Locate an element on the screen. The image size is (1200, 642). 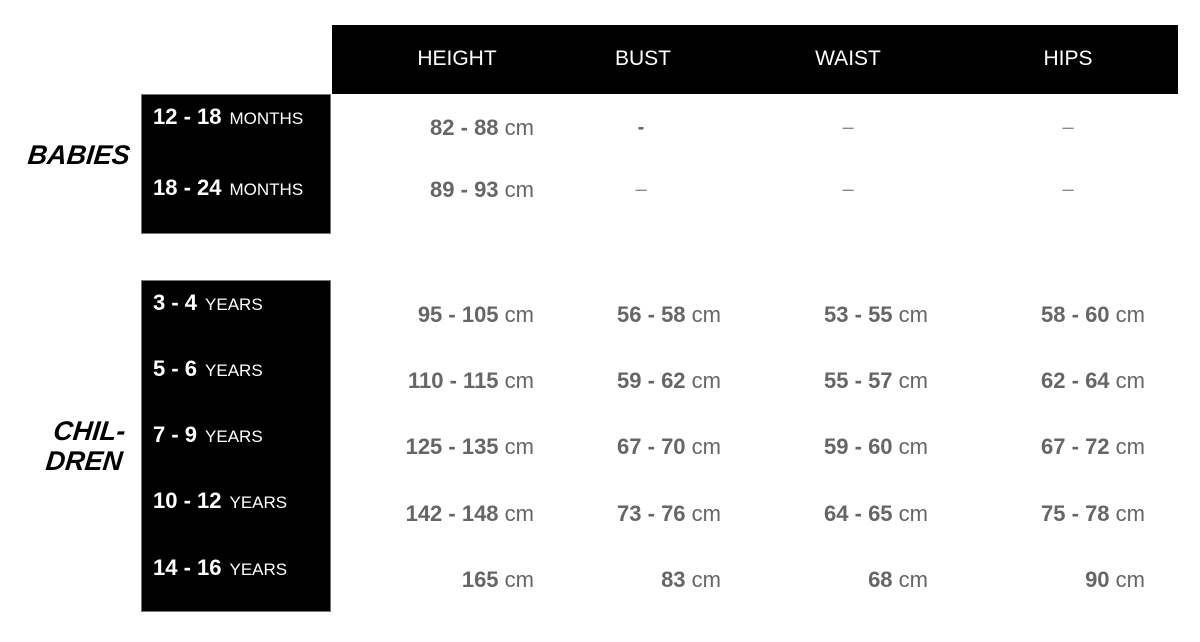
children-age-box is located at coordinates (236, 446).